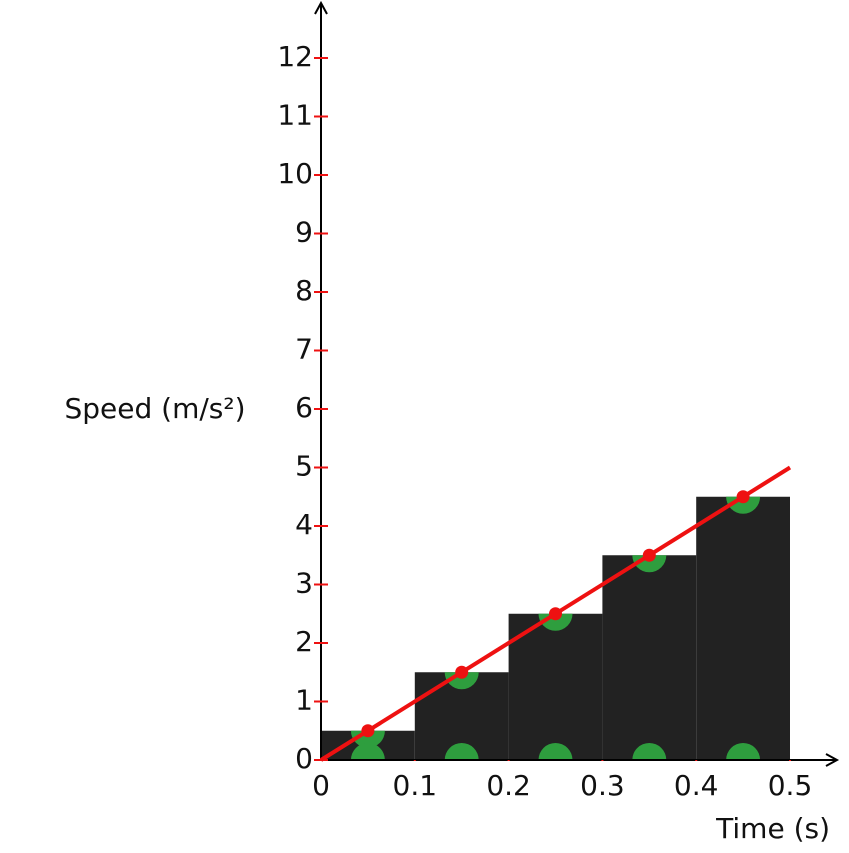  What do you see at coordinates (304, 641) in the screenshot?
I see `y-tick-label: 2` at bounding box center [304, 641].